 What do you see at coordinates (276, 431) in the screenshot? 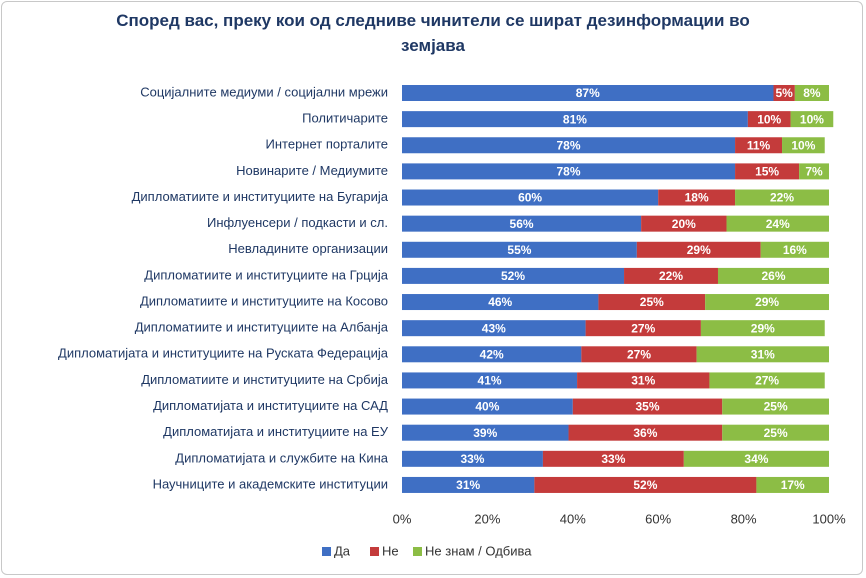
I see `category-label: Дипломатијата и институциите на ЕУ` at bounding box center [276, 431].